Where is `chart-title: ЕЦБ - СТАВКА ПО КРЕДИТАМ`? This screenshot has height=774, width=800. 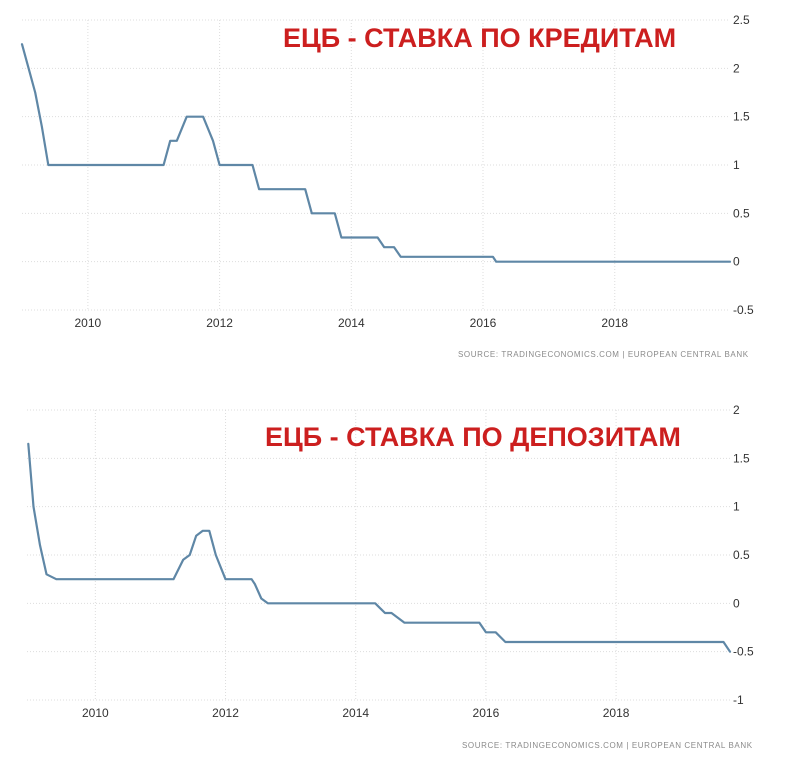
chart-title: ЕЦБ - СТАВКА ПО КРЕДИТАМ is located at coordinates (480, 38).